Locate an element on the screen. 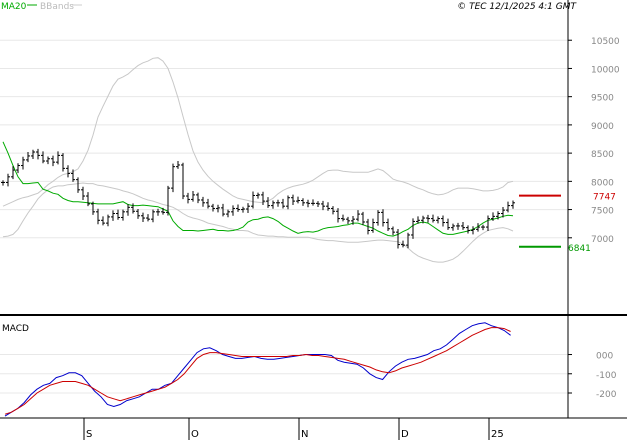 The image size is (627, 440). bbands-legend-label: BBands is located at coordinates (57, 7).